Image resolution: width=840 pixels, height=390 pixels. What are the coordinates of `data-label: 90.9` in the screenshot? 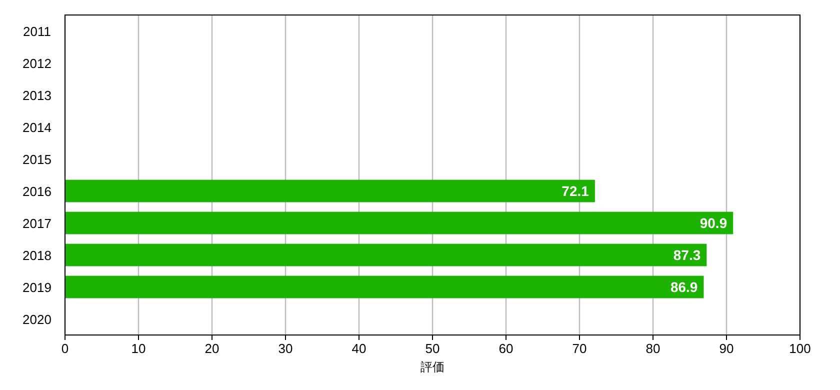 It's located at (714, 223).